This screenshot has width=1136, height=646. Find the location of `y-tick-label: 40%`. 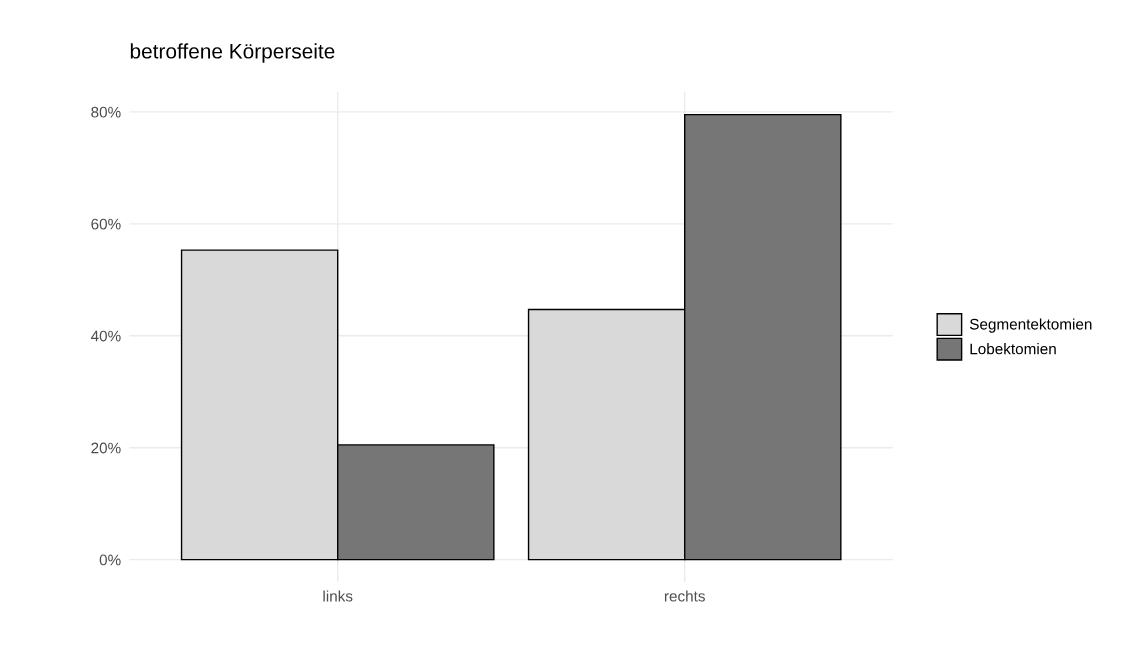

y-tick-label: 40% is located at coordinates (105, 336).